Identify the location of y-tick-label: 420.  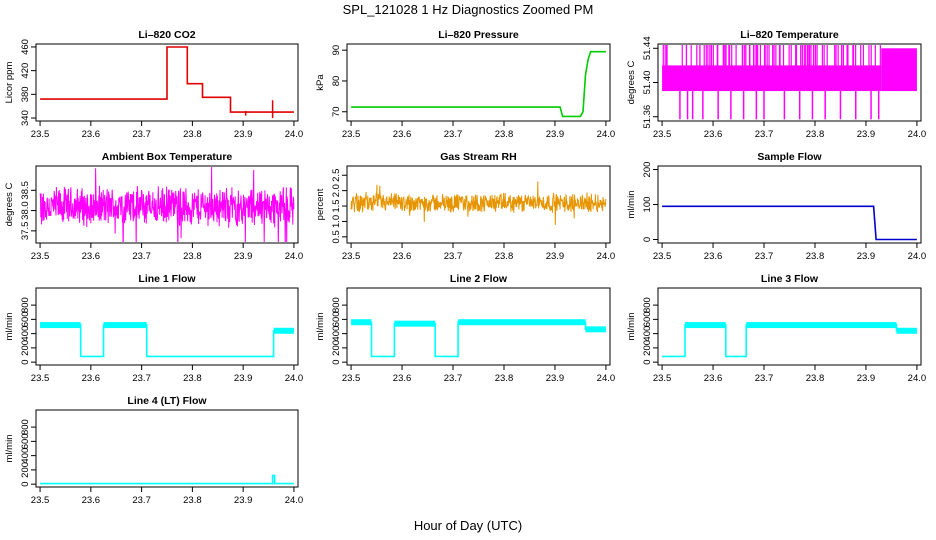
(25, 71).